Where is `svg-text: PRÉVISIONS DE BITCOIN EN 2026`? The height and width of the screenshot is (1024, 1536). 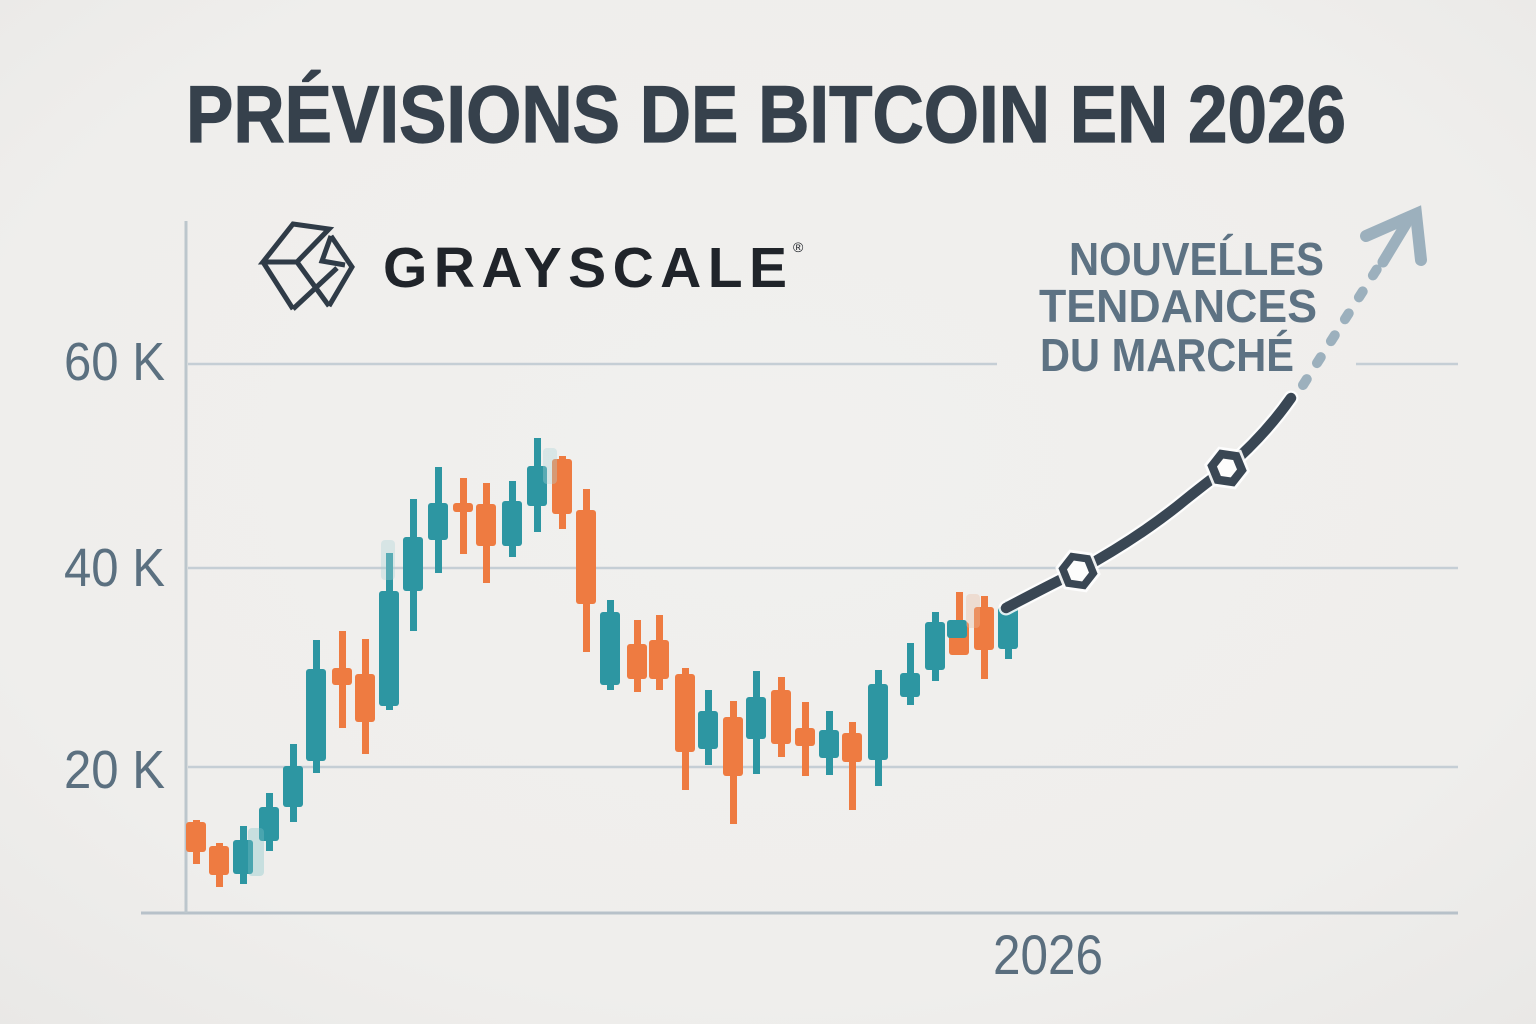 svg-text: PRÉVISIONS DE BITCOIN EN 2026 is located at coordinates (766, 114).